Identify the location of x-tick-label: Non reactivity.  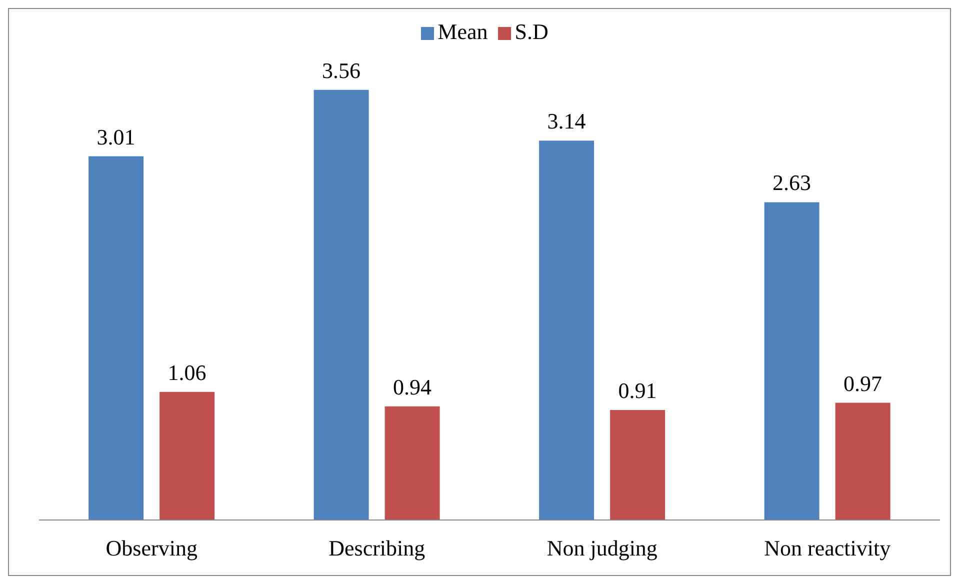
(827, 548).